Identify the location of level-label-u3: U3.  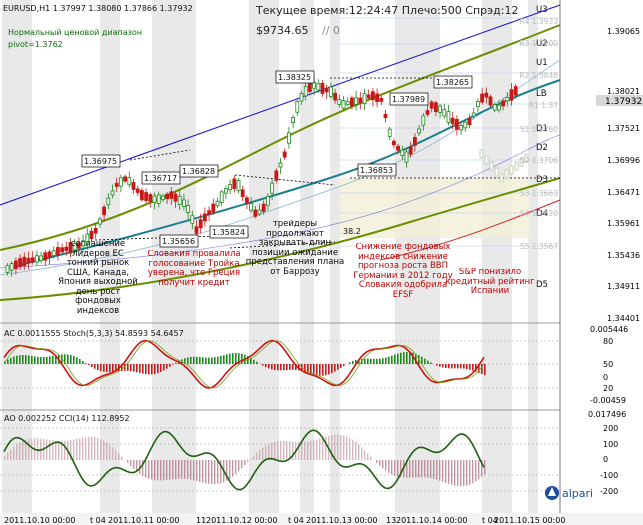
(542, 10).